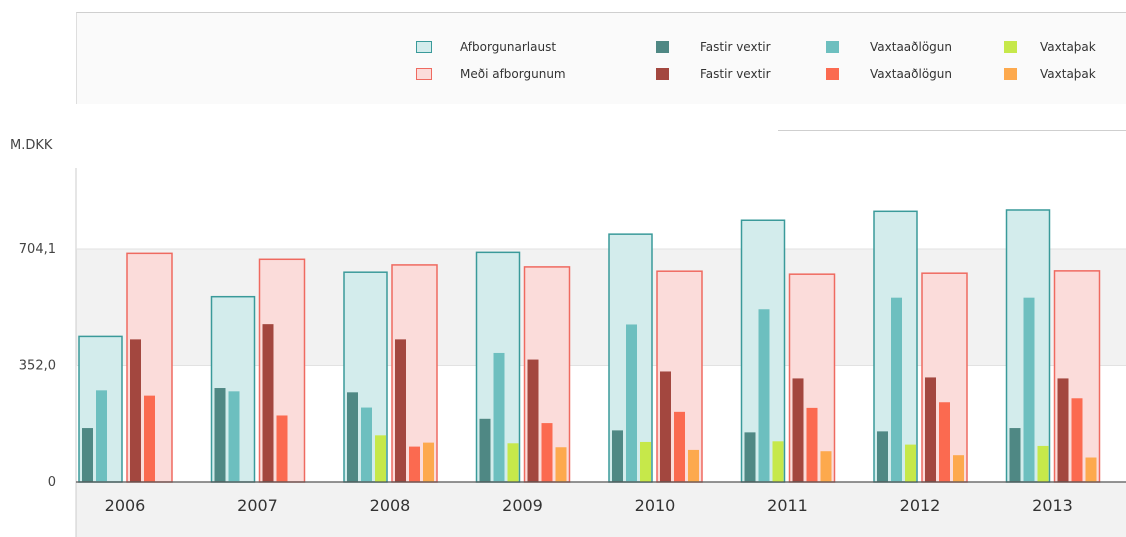 The height and width of the screenshot is (537, 1126). What do you see at coordinates (257, 505) in the screenshot?
I see `x-tick-label: 2007` at bounding box center [257, 505].